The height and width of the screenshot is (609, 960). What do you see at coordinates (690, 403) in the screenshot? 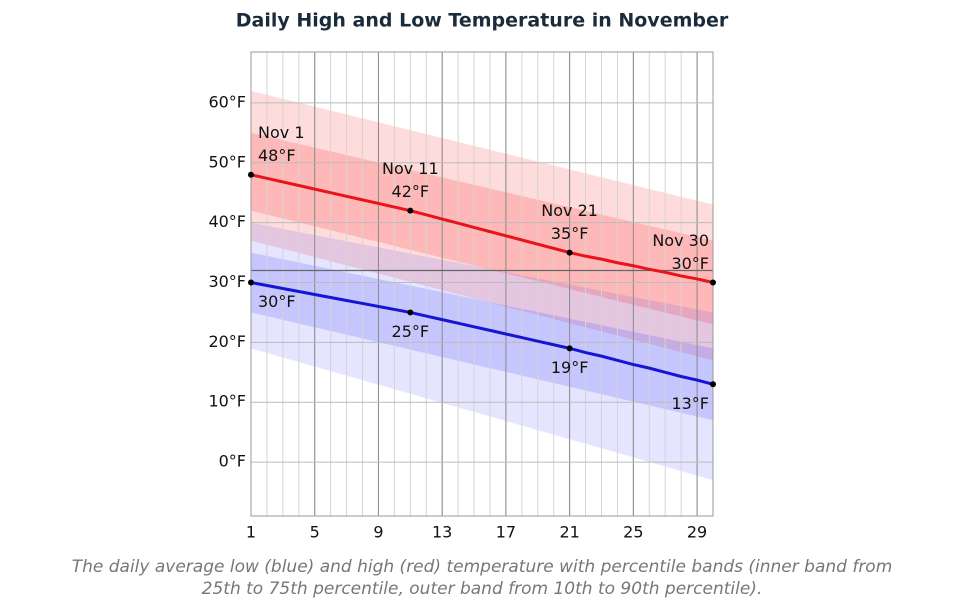
I see `annotation-label: 13°F` at bounding box center [690, 403].